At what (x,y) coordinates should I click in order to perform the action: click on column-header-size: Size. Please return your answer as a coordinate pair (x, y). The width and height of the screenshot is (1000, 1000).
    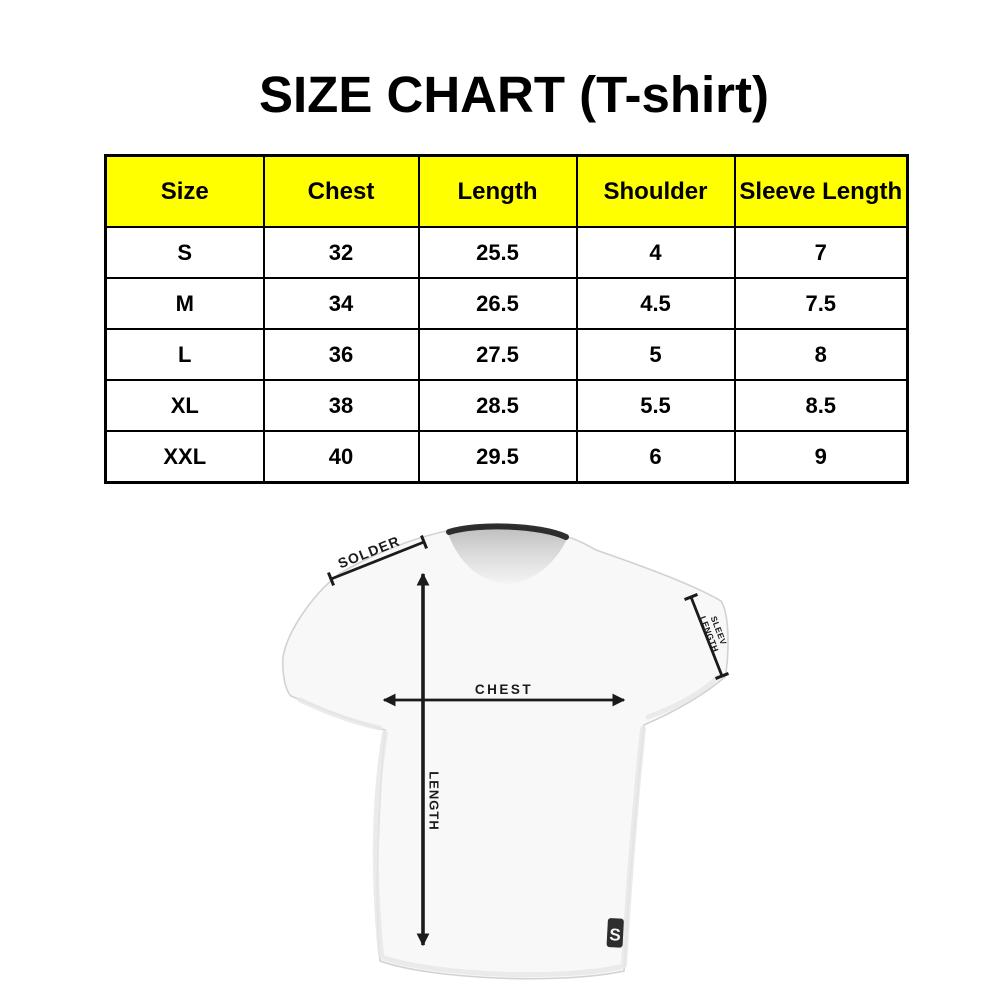
    Looking at the image, I should click on (184, 191).